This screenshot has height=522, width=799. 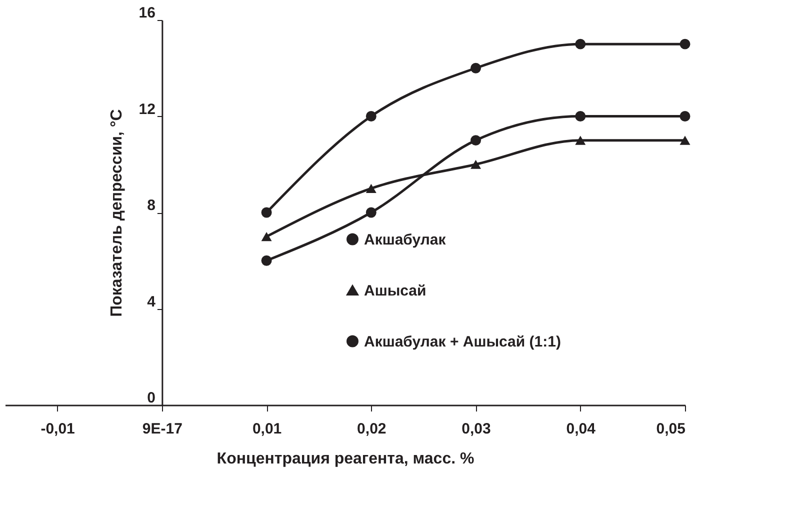 I want to click on x-tick-label: 0,03, so click(x=476, y=429).